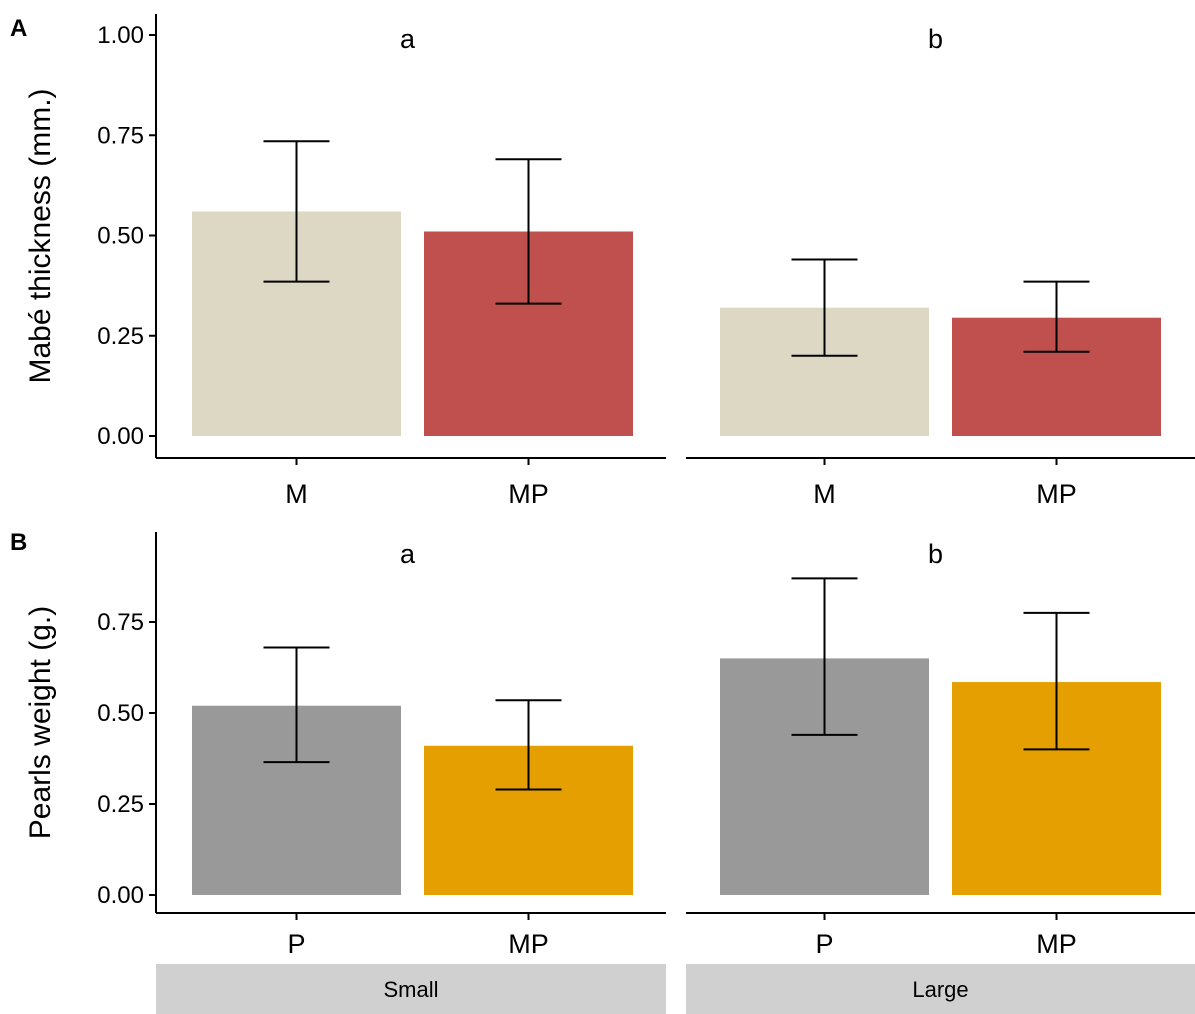  What do you see at coordinates (120, 35) in the screenshot?
I see `y-tick-label: 1.00` at bounding box center [120, 35].